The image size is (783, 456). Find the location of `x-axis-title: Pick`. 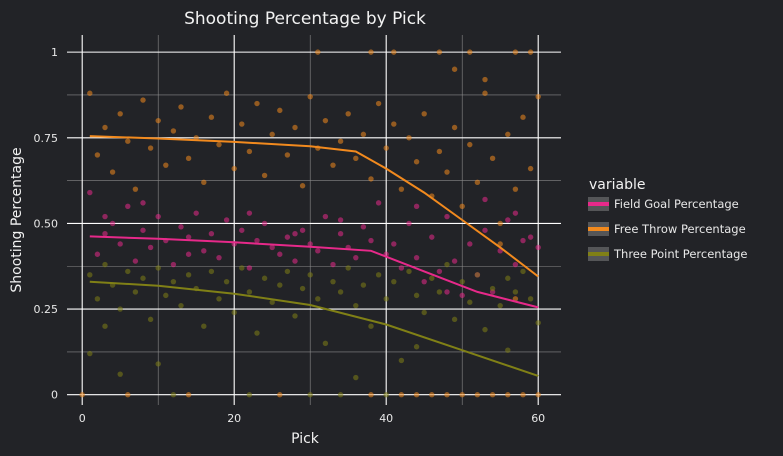

x-axis-title: Pick is located at coordinates (305, 439).